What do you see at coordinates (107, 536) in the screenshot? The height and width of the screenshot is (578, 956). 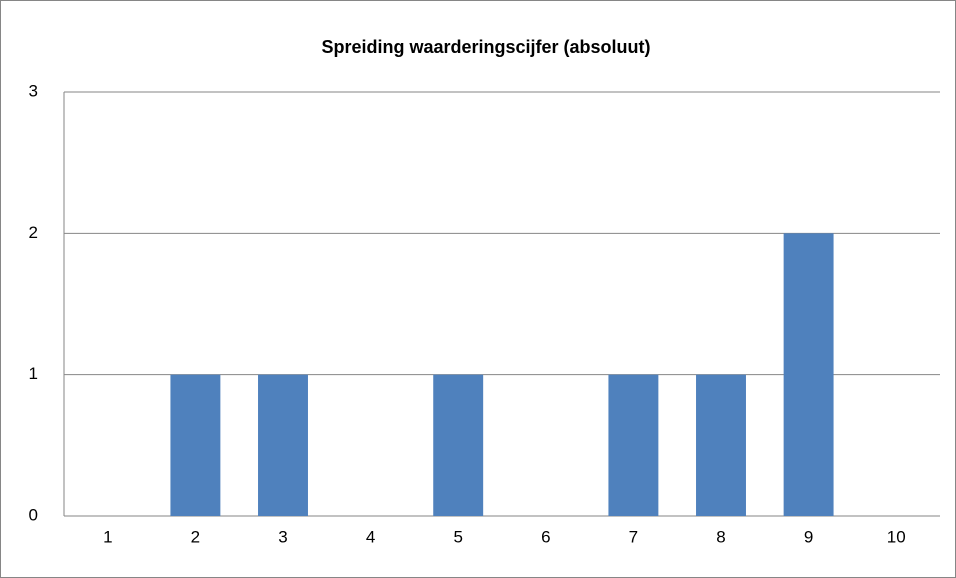 I see `x-tick-label: 1` at bounding box center [107, 536].